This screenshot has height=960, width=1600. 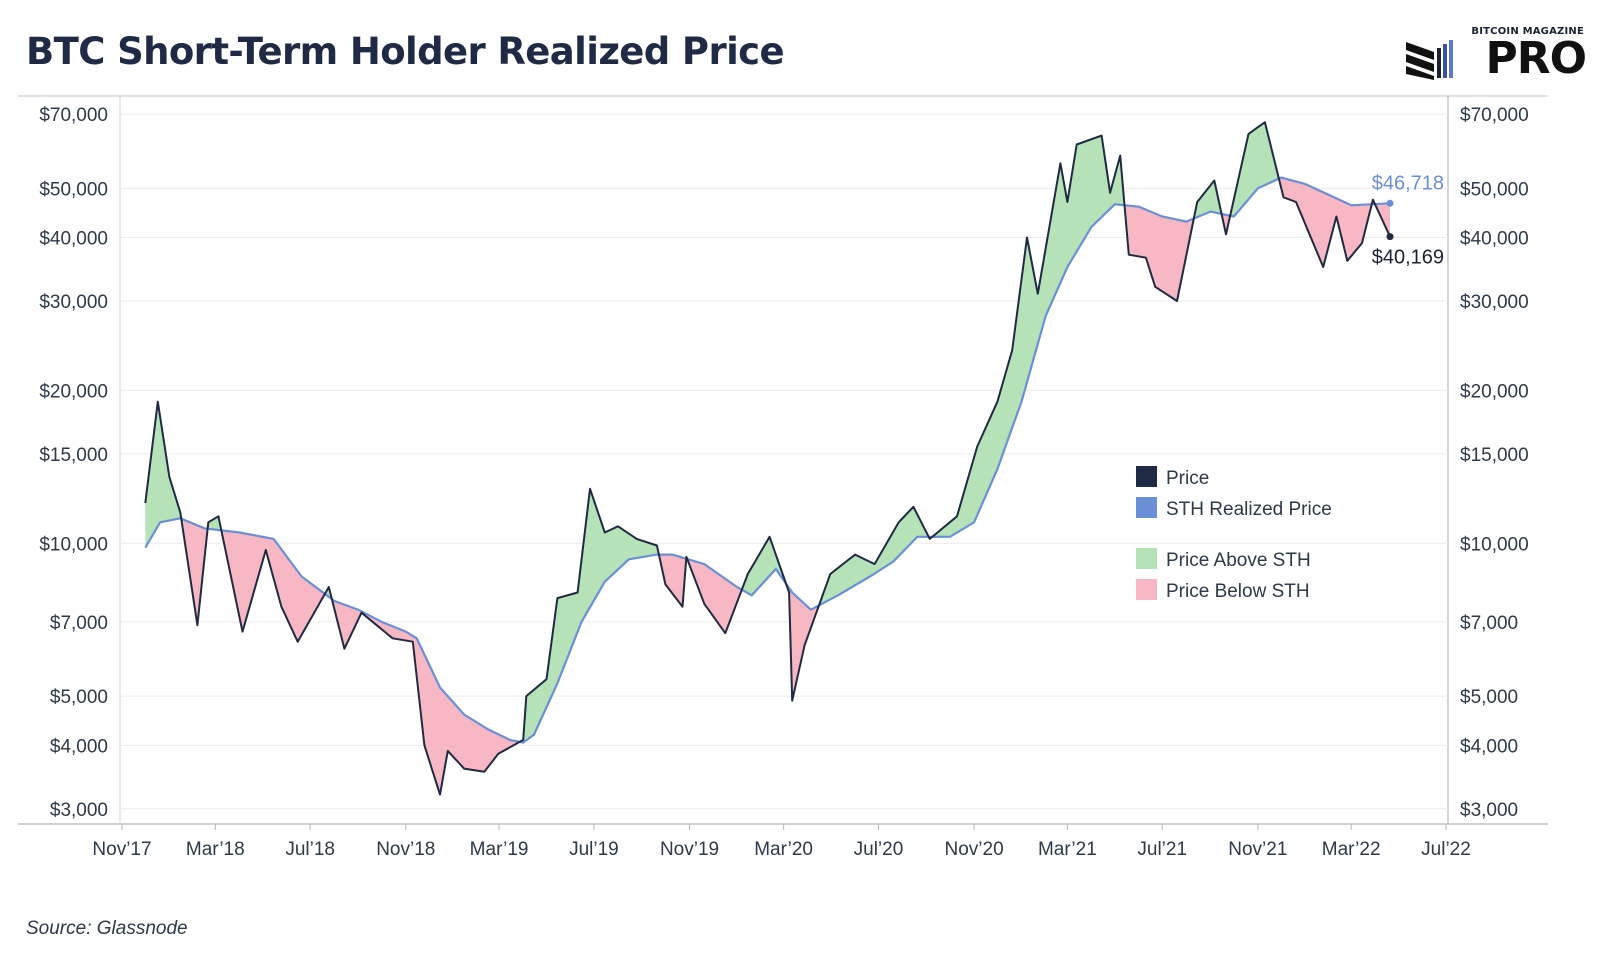 I want to click on sth-end-marker, so click(x=1390, y=203).